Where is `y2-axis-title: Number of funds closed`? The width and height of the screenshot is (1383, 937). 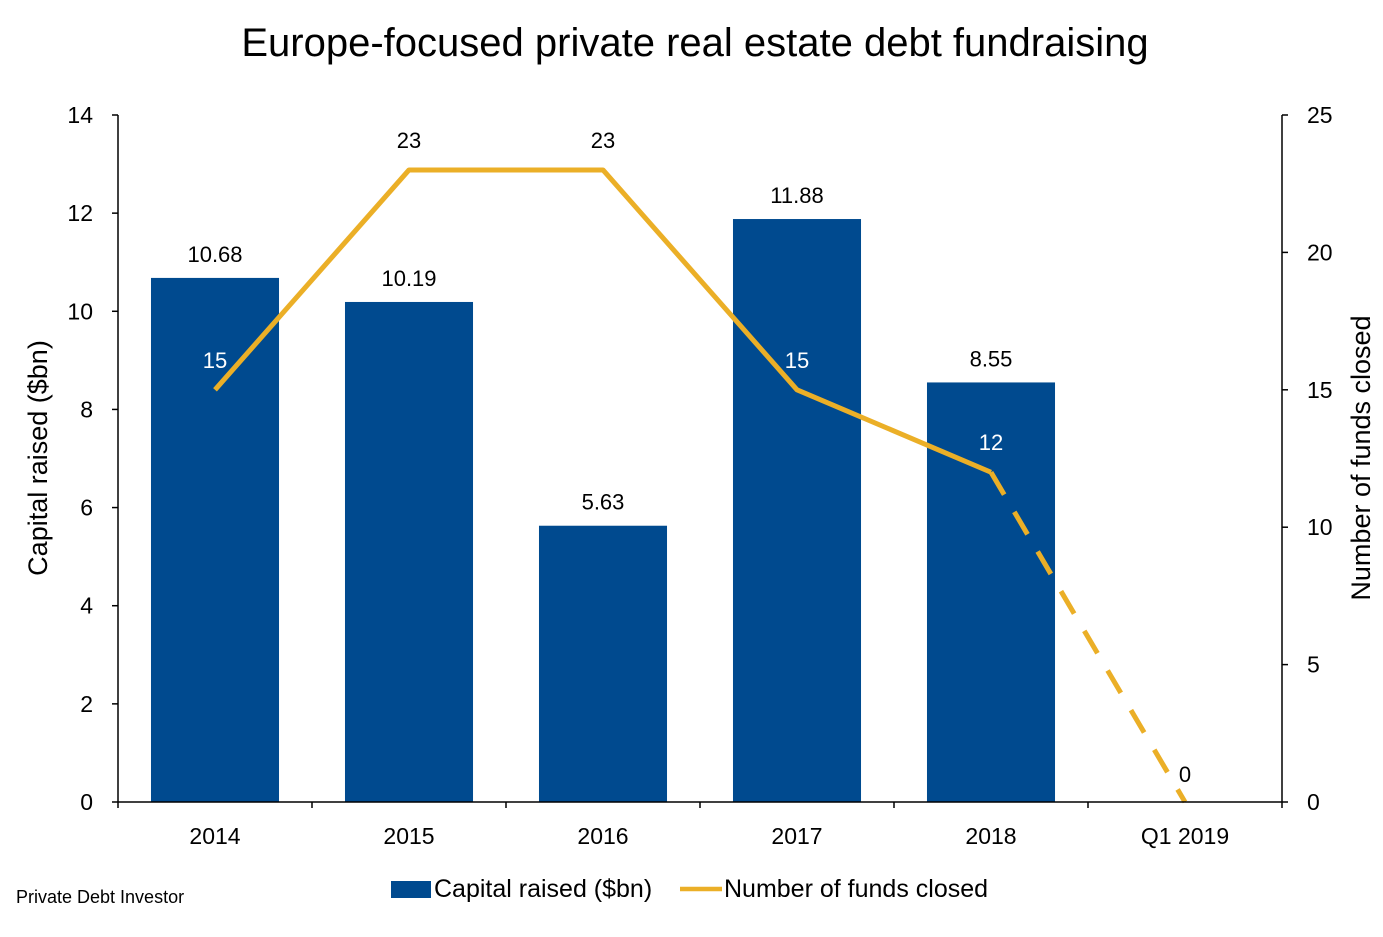 y2-axis-title: Number of funds closed is located at coordinates (1361, 457).